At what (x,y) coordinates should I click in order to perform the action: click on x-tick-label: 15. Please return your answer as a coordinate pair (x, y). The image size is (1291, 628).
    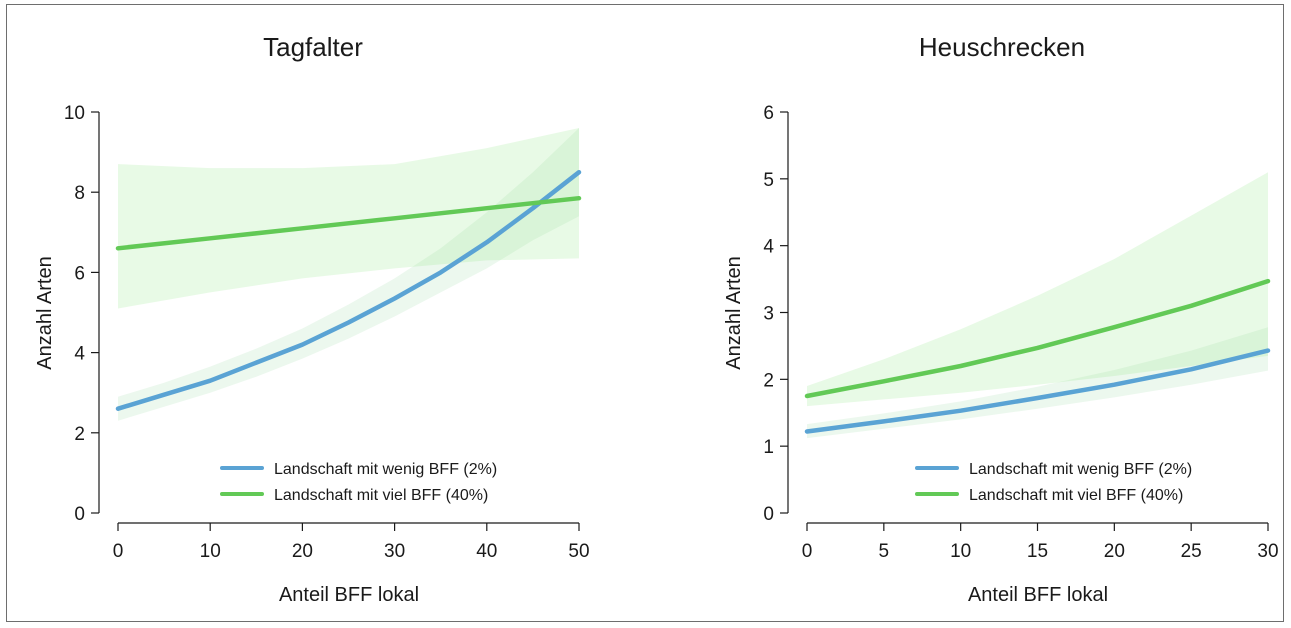
    Looking at the image, I should click on (1037, 551).